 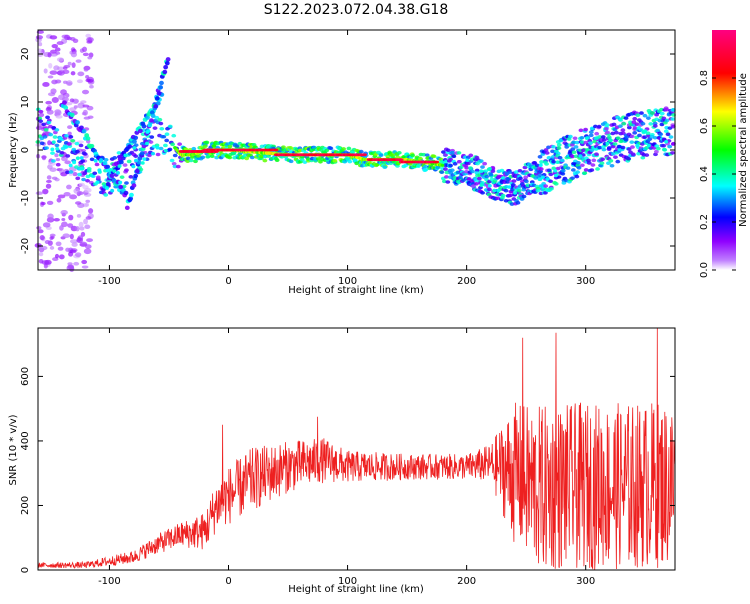 What do you see at coordinates (25, 150) in the screenshot?
I see `y-tick-label: 0` at bounding box center [25, 150].